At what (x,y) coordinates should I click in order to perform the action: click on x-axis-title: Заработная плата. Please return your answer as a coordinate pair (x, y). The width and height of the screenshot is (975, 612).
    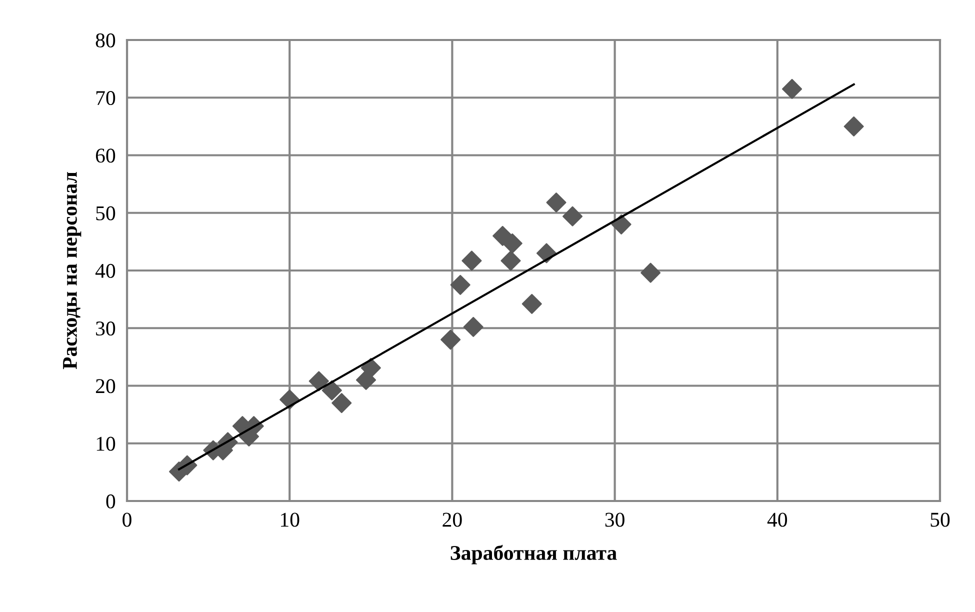
    Looking at the image, I should click on (533, 554).